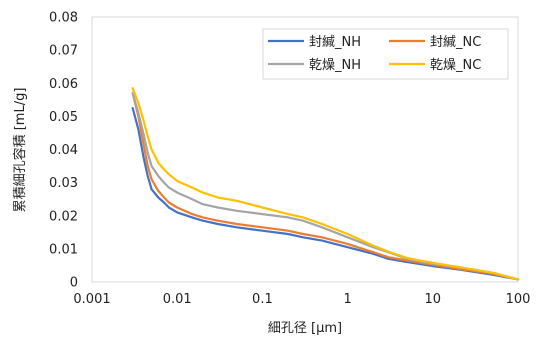  What do you see at coordinates (63, 216) in the screenshot?
I see `y-tick-label: 0.02` at bounding box center [63, 216].